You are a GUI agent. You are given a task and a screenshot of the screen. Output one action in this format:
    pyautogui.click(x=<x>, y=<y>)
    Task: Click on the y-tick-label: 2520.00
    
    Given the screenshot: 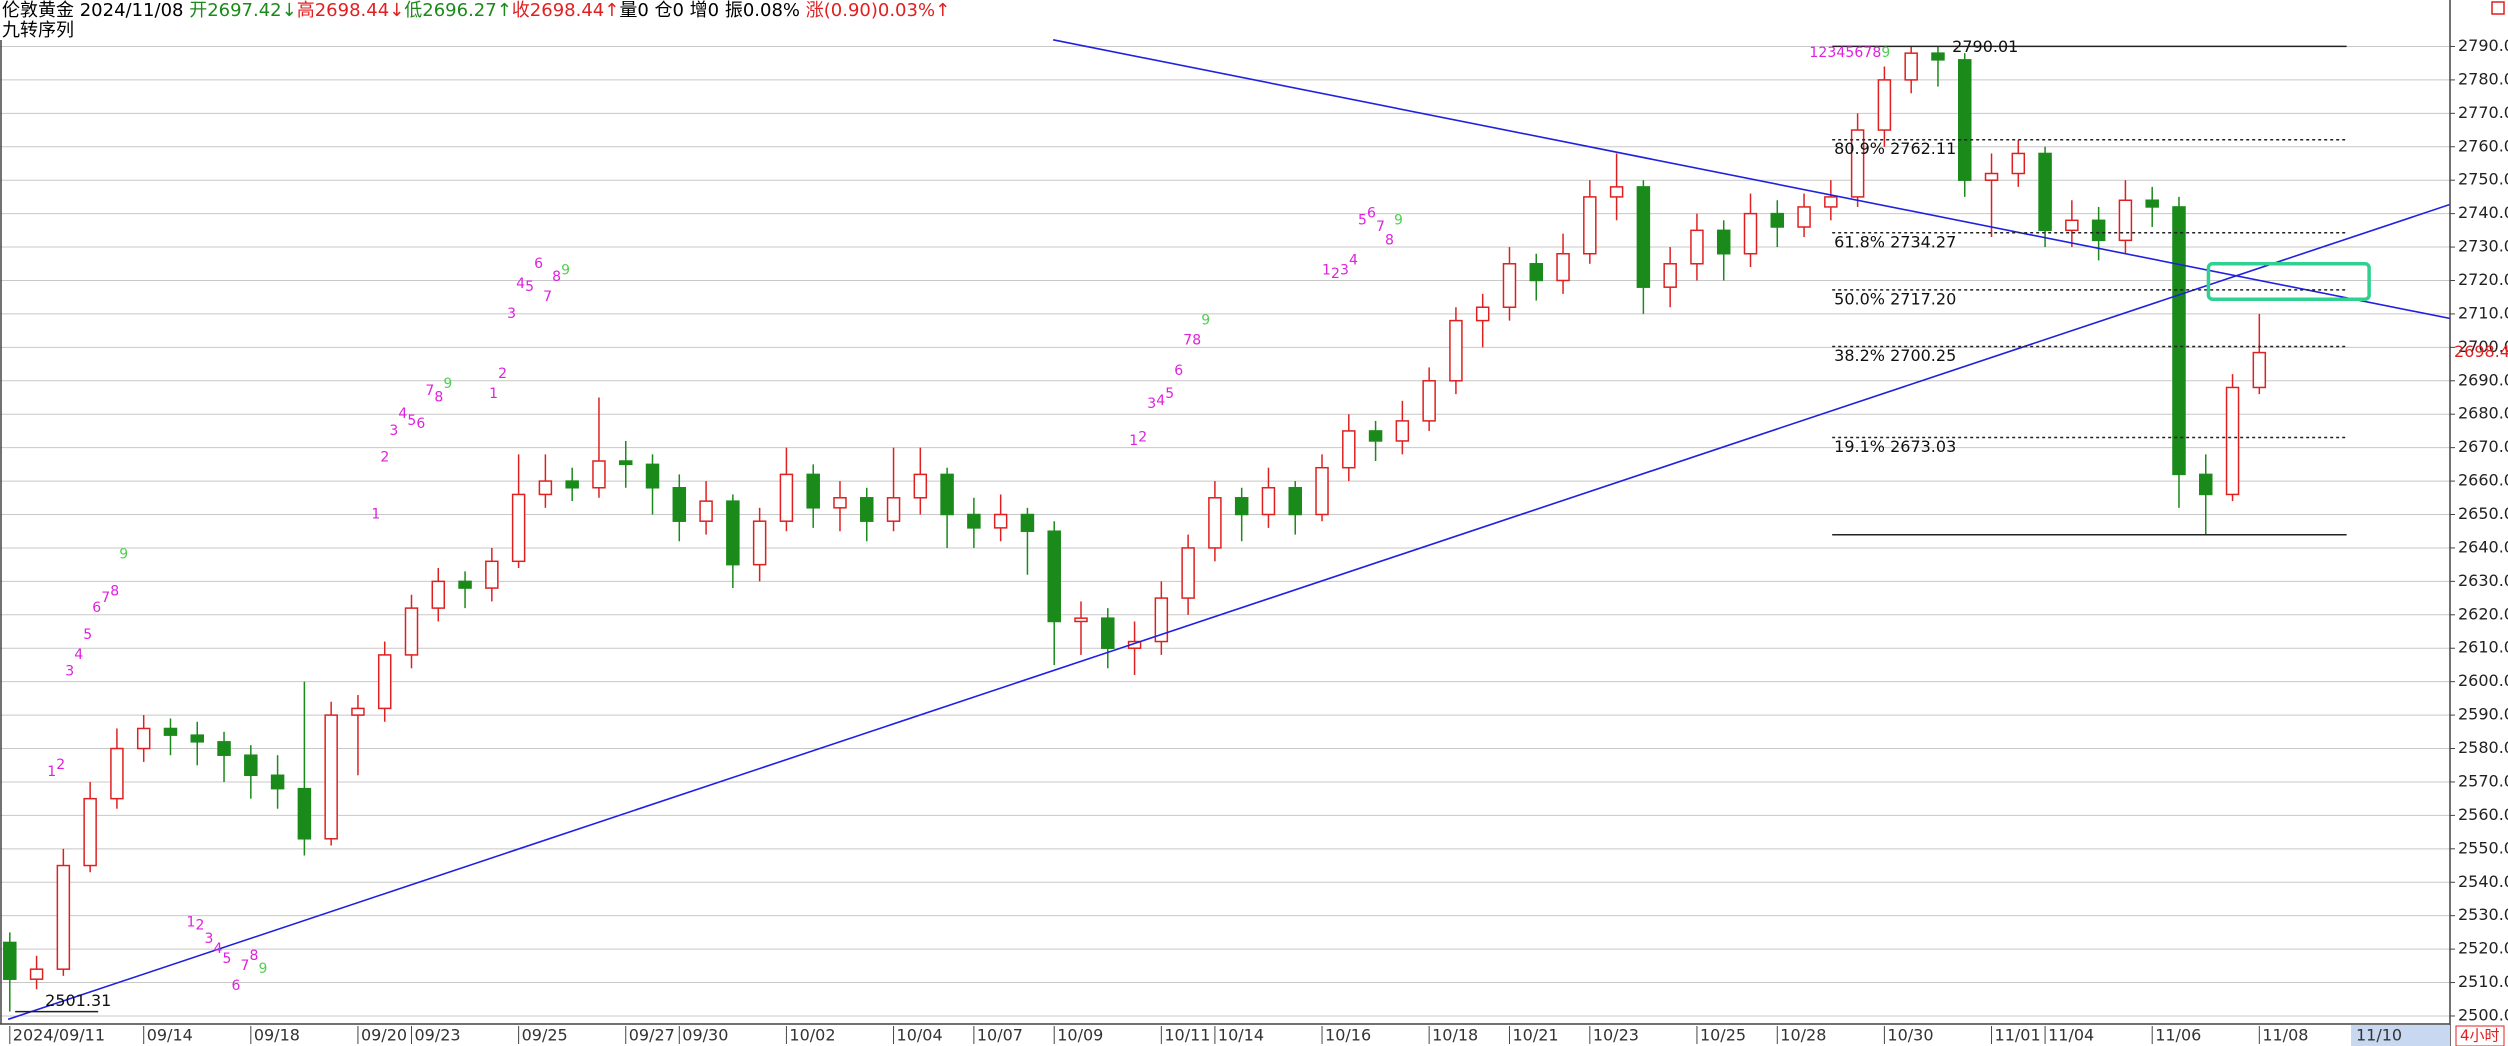 What is the action you would take?
    pyautogui.click(x=2483, y=948)
    